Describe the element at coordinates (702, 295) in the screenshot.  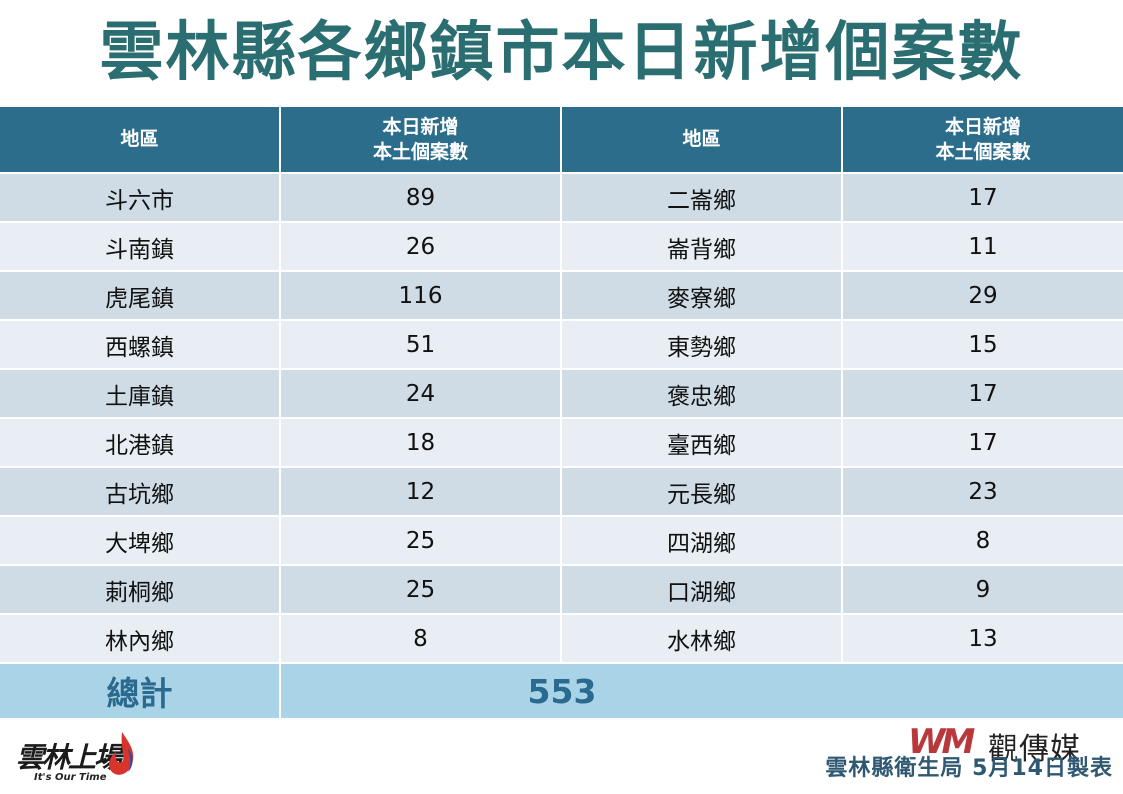
I see `area-right-cell: 麥寮鄉` at that location.